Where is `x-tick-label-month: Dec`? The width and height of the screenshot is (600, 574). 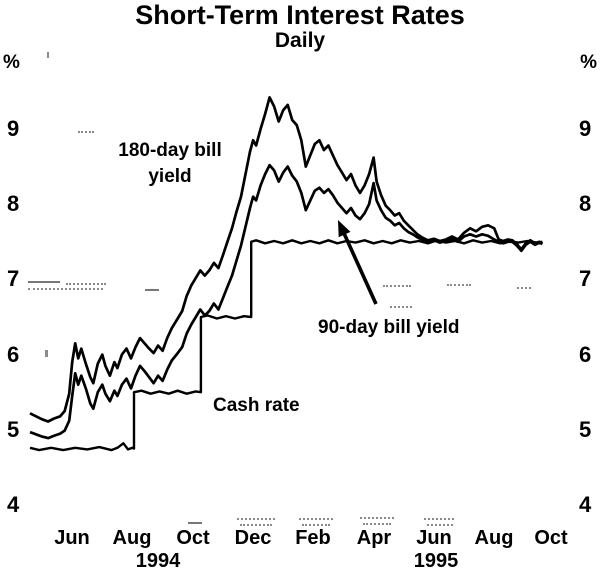 x-tick-label-month: Dec is located at coordinates (253, 538).